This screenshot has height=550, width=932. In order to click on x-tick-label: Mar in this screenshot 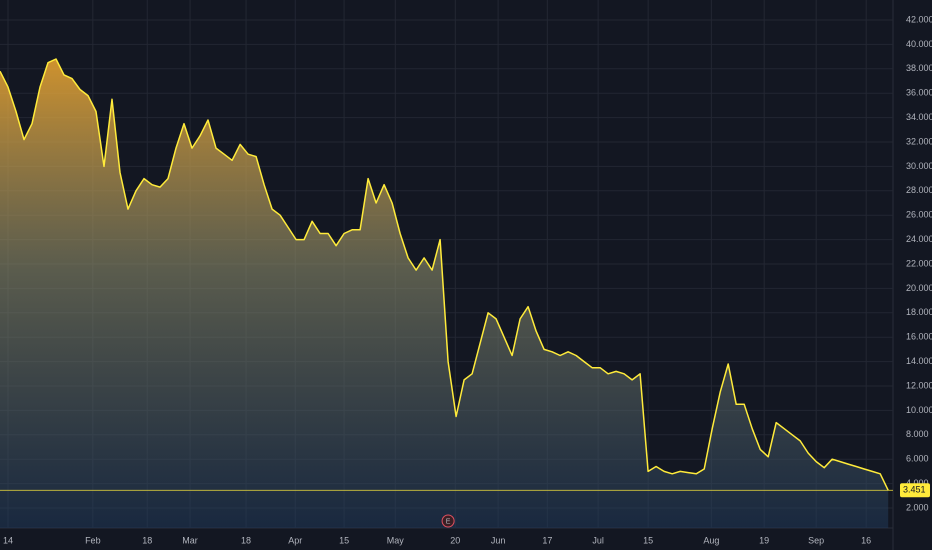, I will do `click(190, 540)`.